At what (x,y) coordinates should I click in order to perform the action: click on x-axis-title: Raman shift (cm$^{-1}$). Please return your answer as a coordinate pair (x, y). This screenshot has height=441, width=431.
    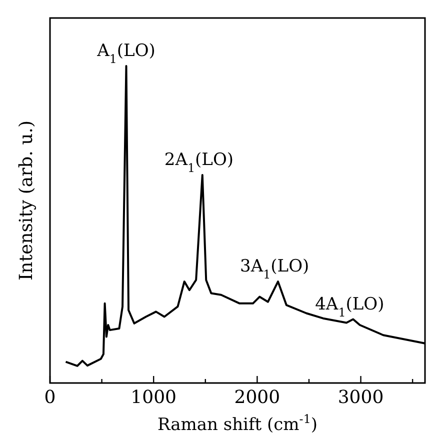
    Looking at the image, I should click on (237, 423).